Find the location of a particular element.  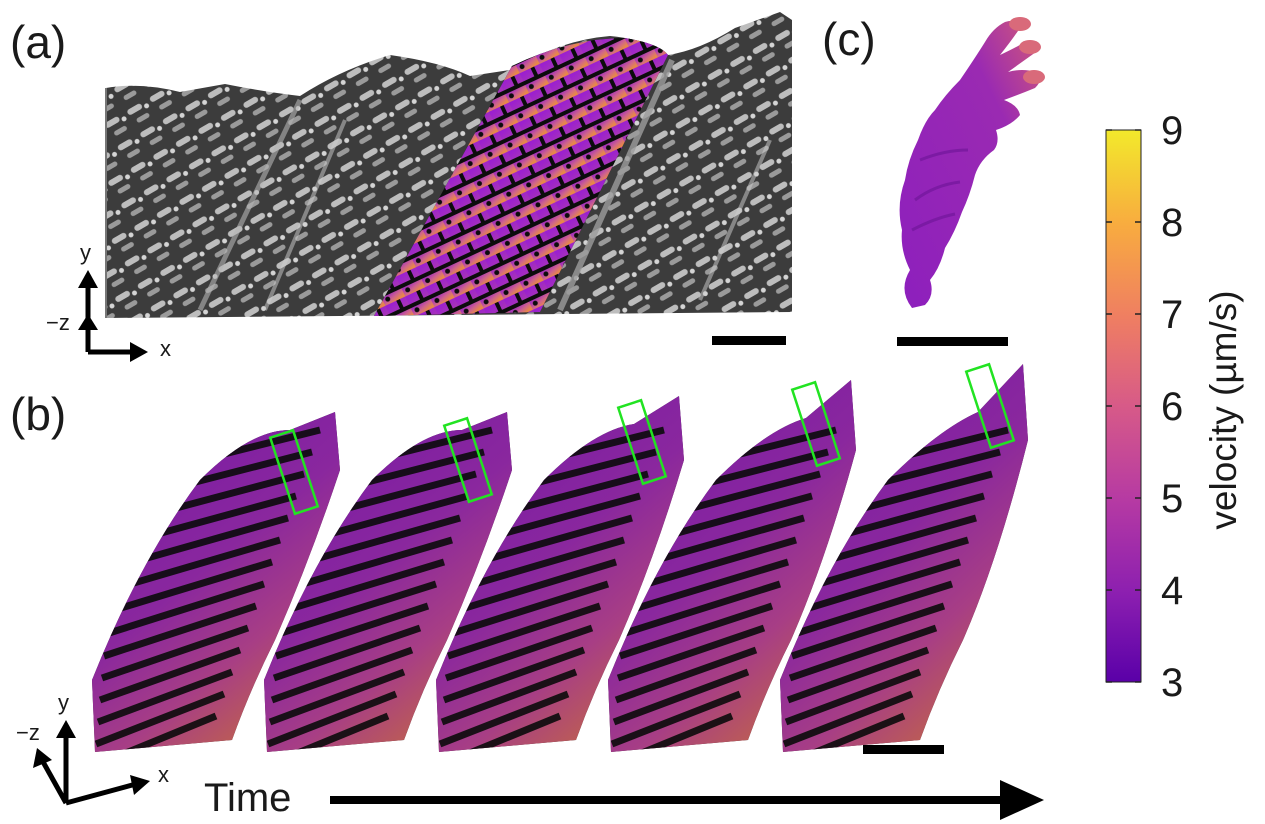

axis-label-z-a: −z is located at coordinates (58, 322).